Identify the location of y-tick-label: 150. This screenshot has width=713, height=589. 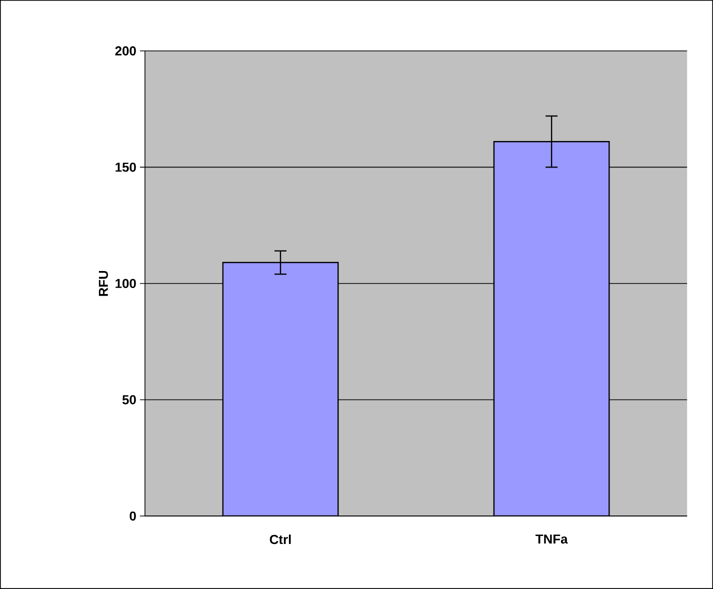
(126, 167).